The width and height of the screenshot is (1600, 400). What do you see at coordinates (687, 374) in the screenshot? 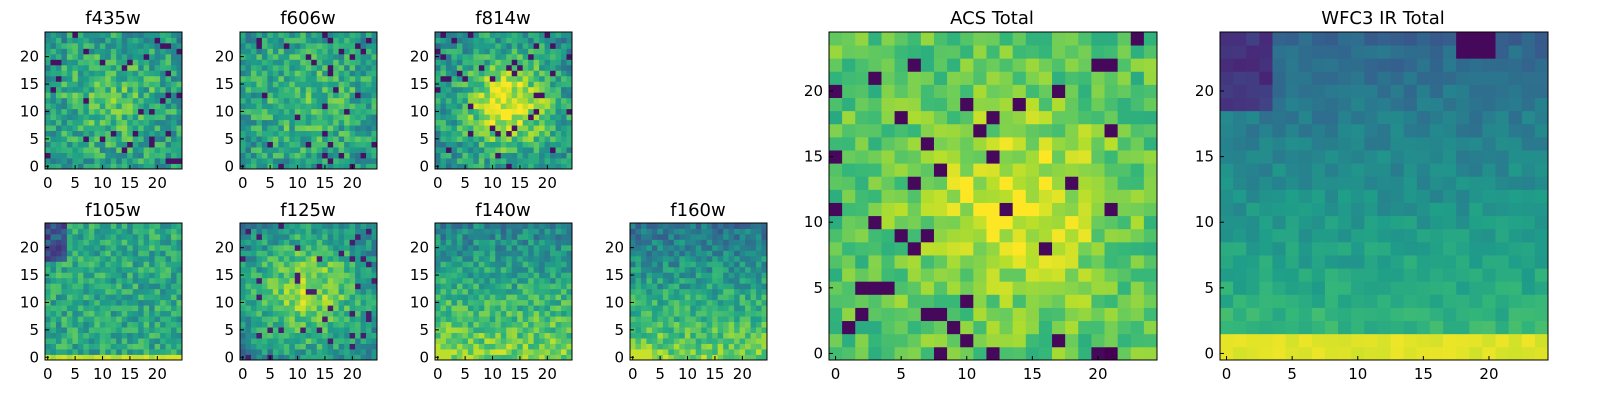
I see `x-tick-label: 10` at bounding box center [687, 374].